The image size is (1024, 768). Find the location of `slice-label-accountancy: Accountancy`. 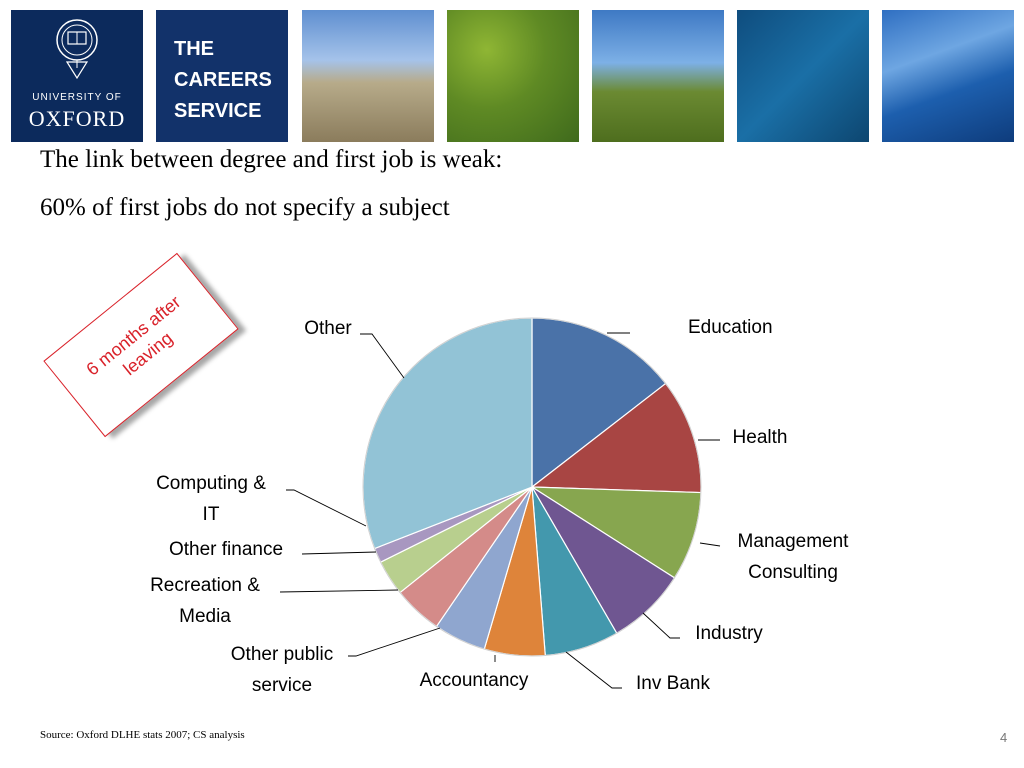

slice-label-accountancy: Accountancy is located at coordinates (474, 680).